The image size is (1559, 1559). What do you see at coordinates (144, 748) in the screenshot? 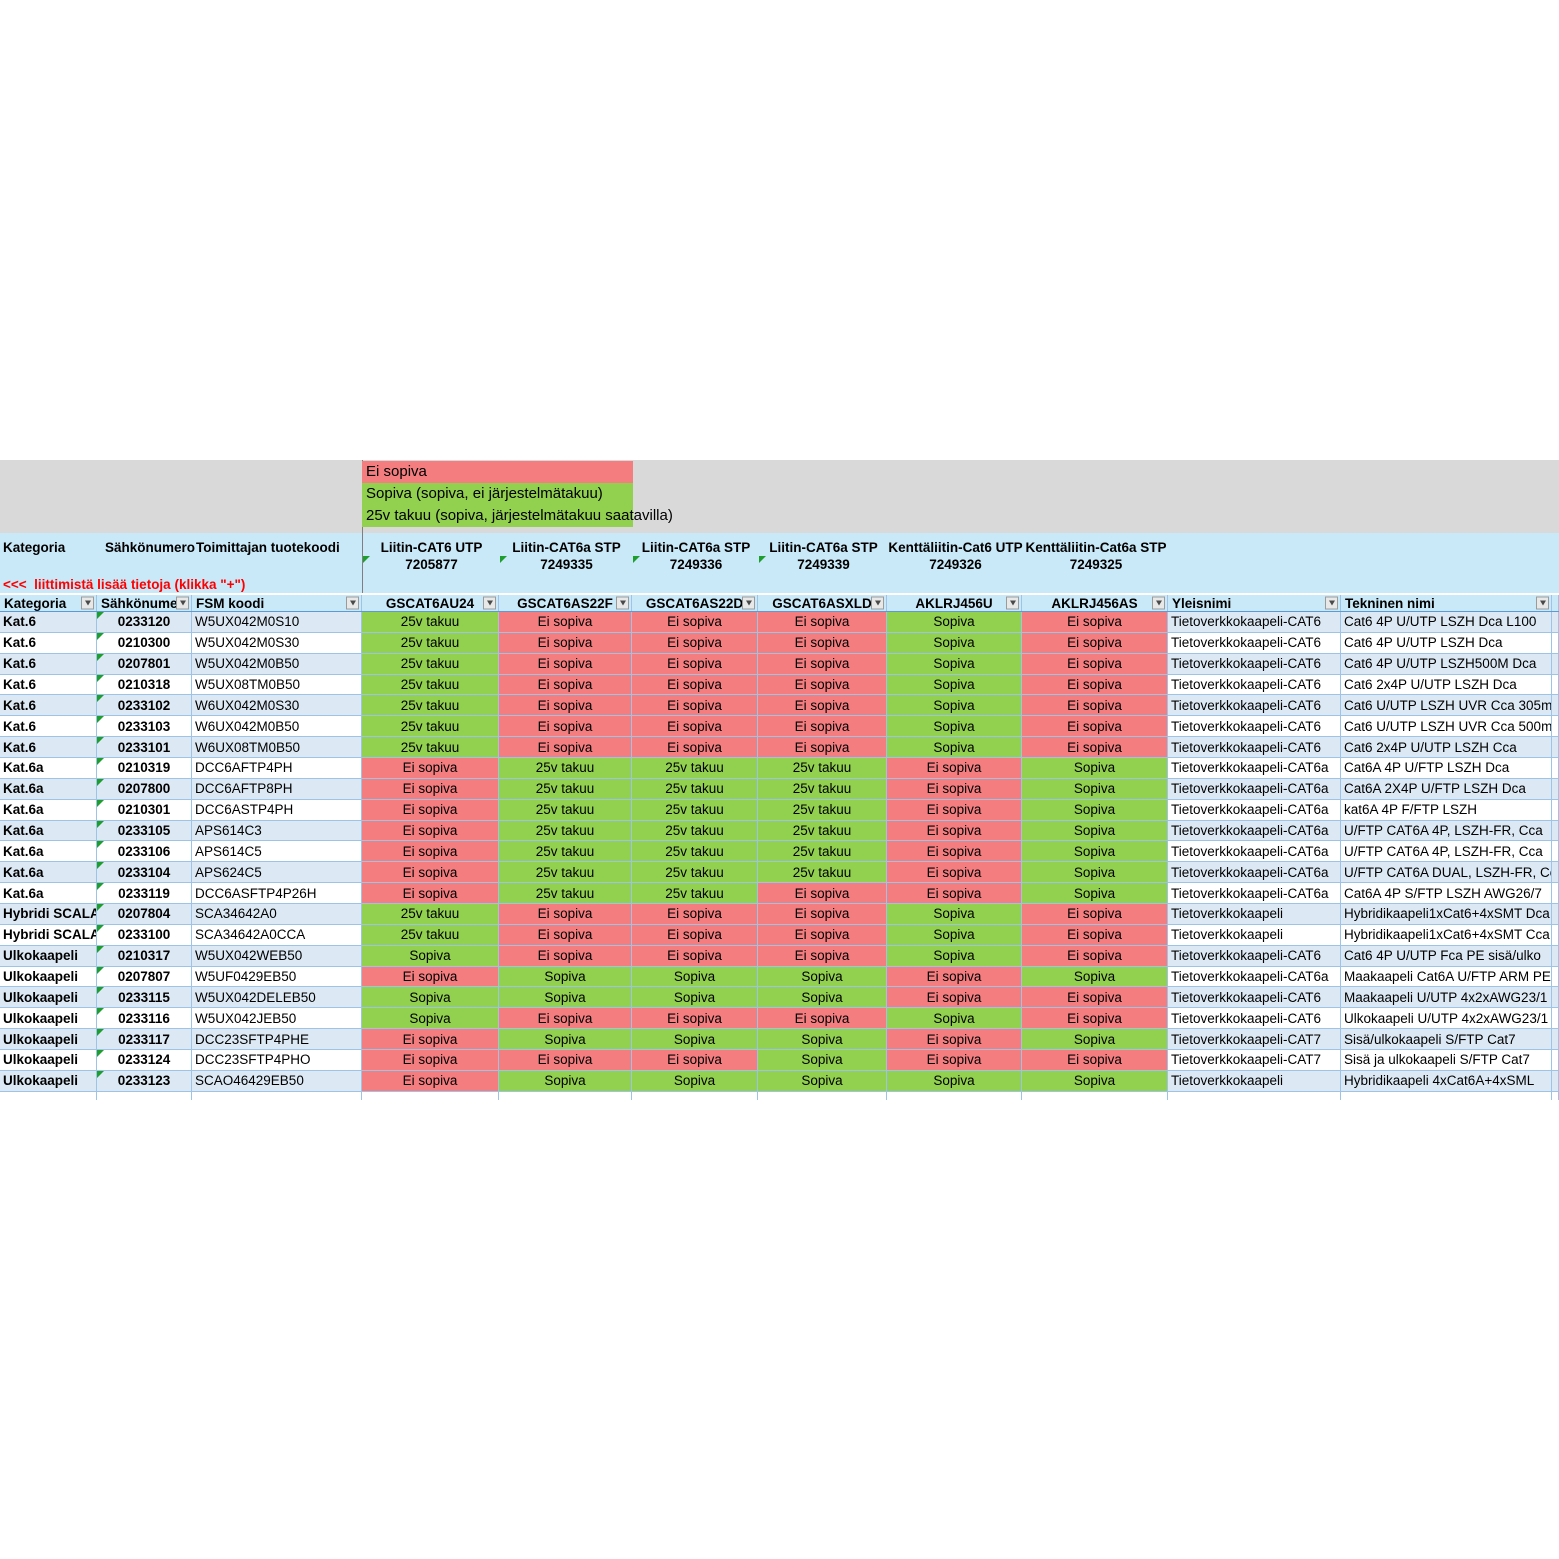
I see `sahkonumero-cell: 0233101` at bounding box center [144, 748].